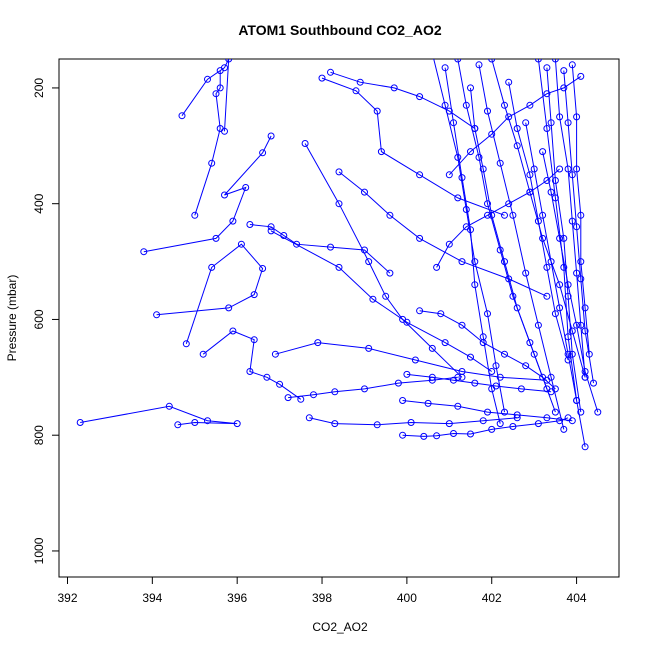 The height and width of the screenshot is (650, 650). What do you see at coordinates (322, 591) in the screenshot?
I see `x-axis: 392 394 396 398 400 402 404` at bounding box center [322, 591].